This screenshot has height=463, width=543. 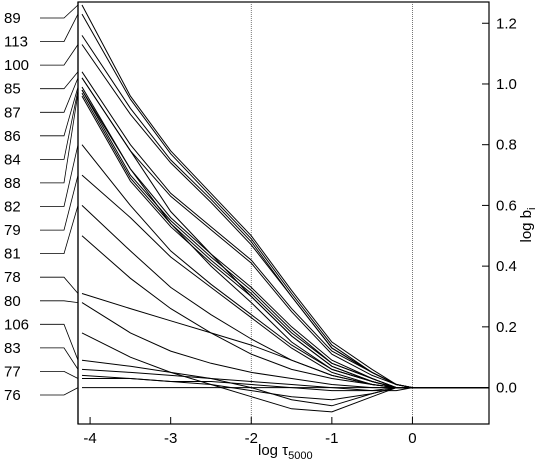 What do you see at coordinates (12, 159) in the screenshot?
I see `level-label: 84` at bounding box center [12, 159].